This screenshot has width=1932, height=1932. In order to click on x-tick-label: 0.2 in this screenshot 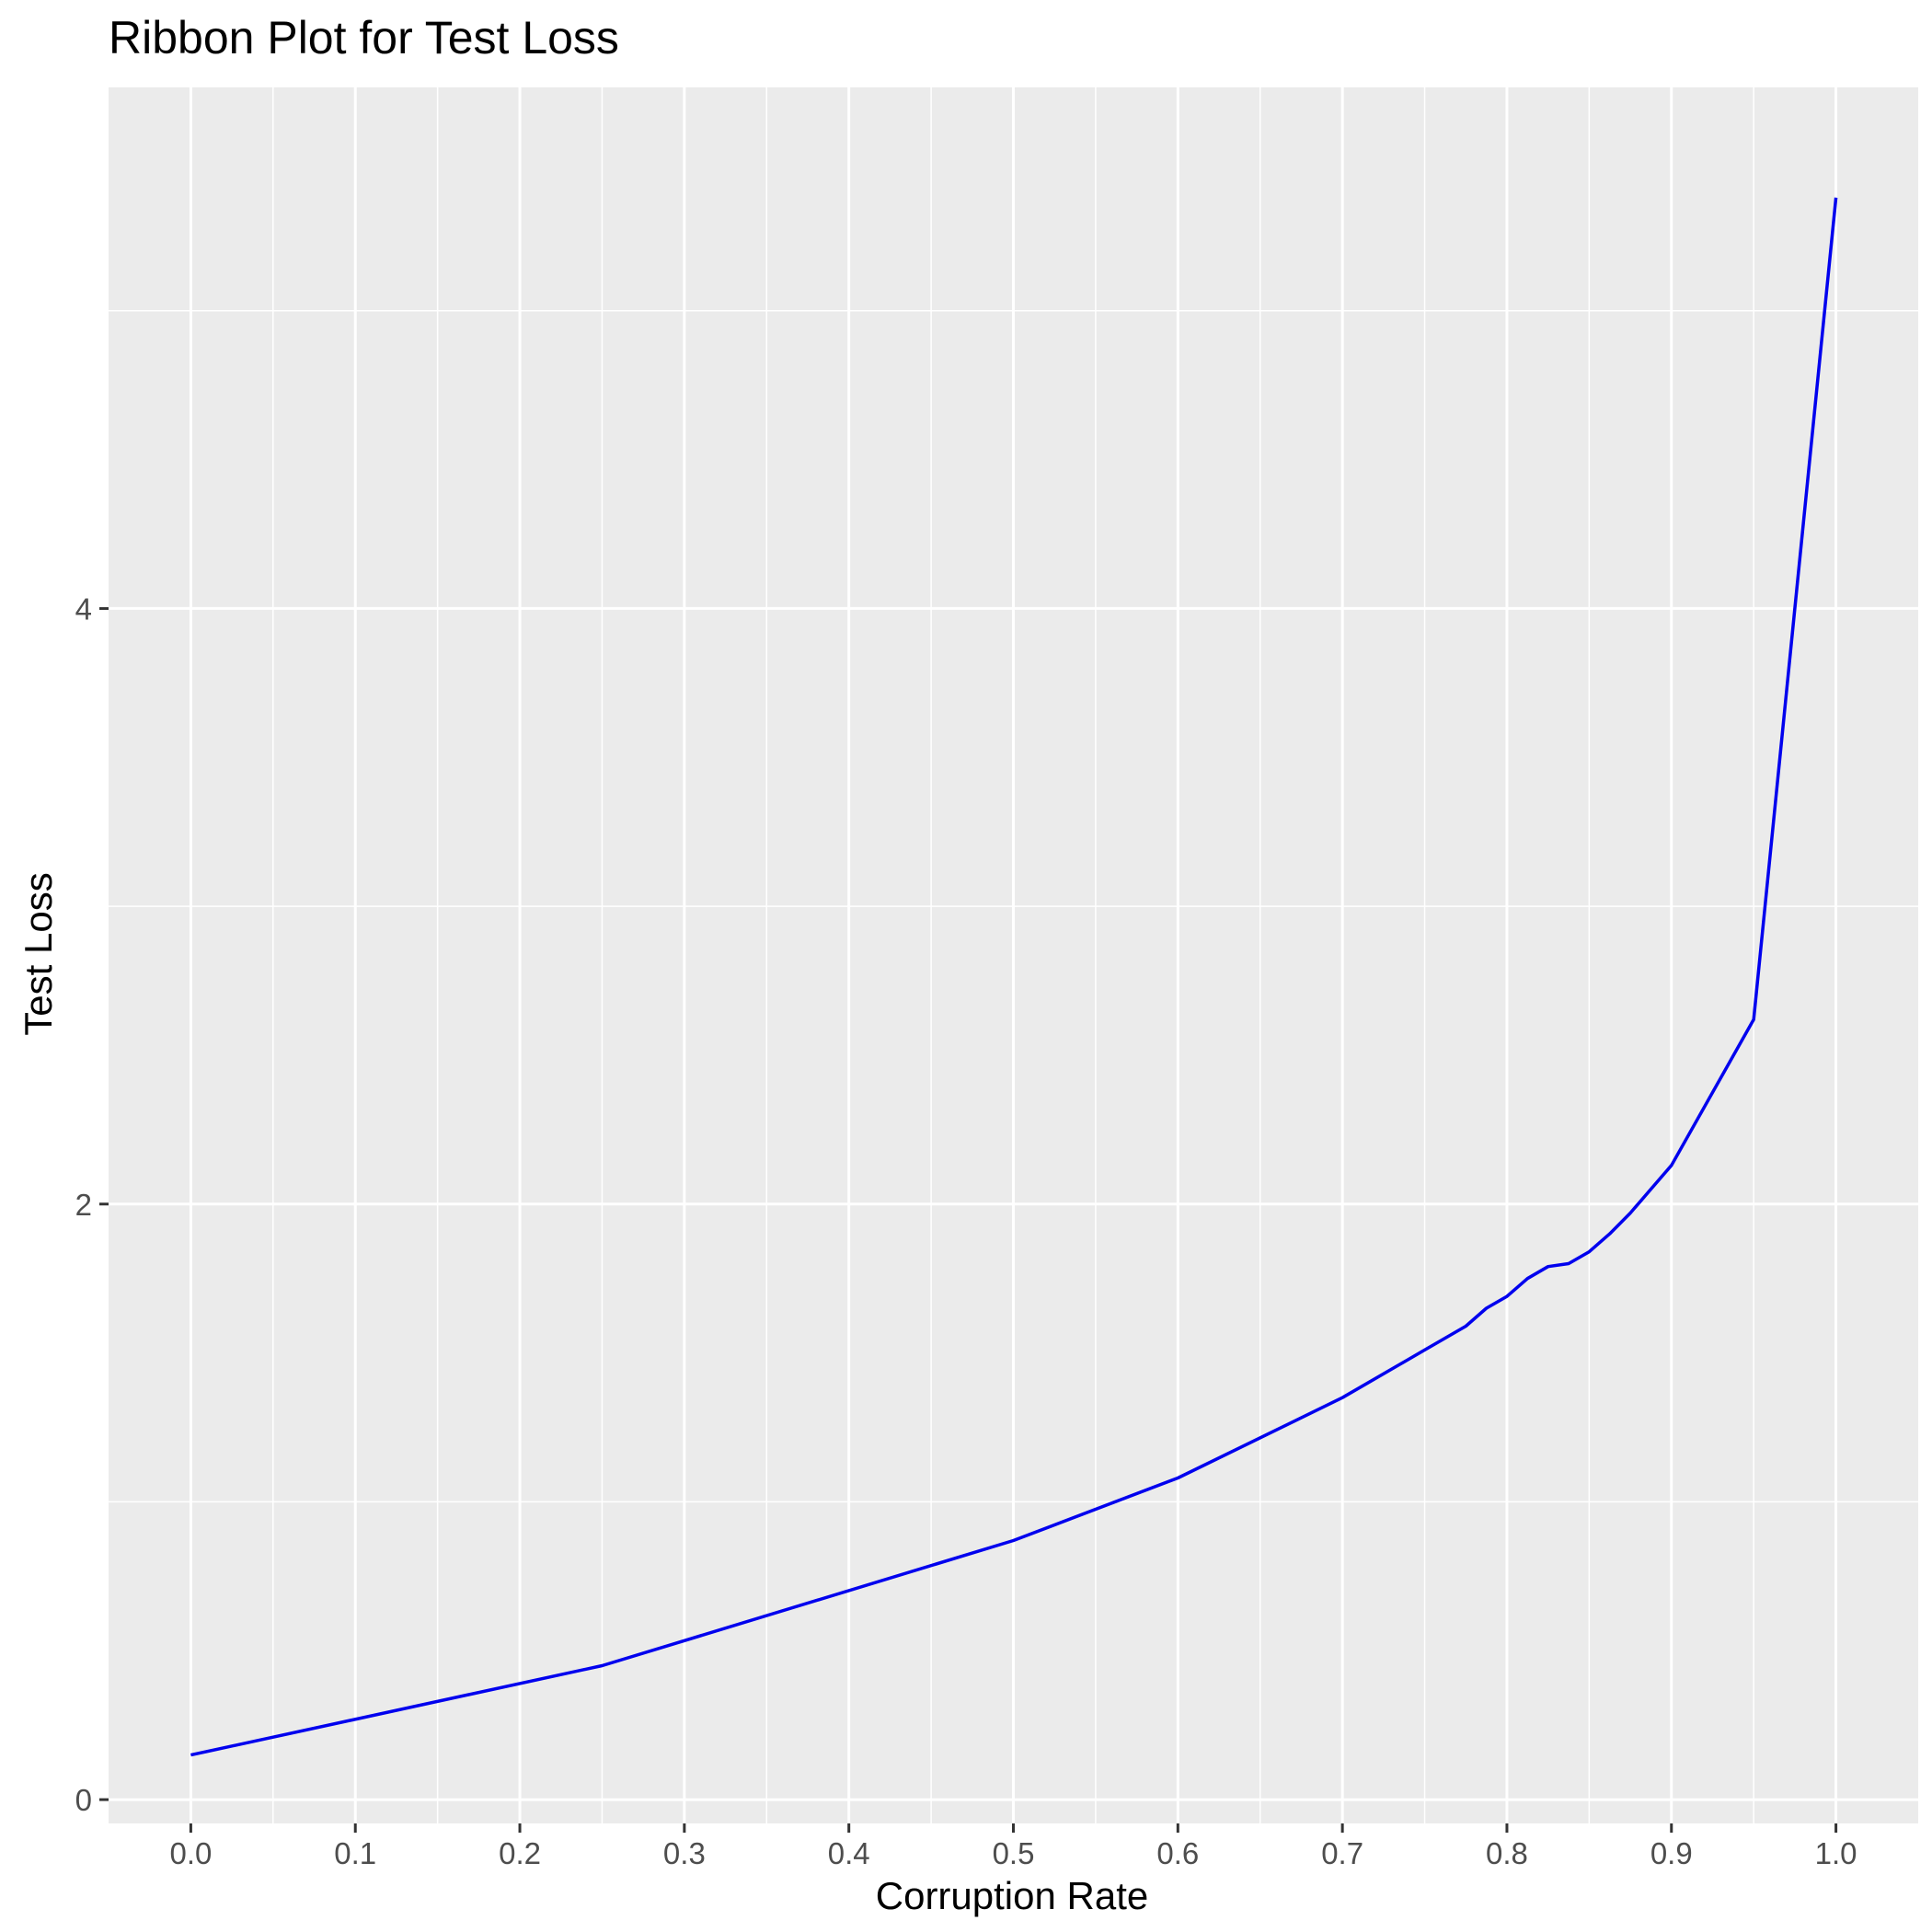, I will do `click(520, 1853)`.